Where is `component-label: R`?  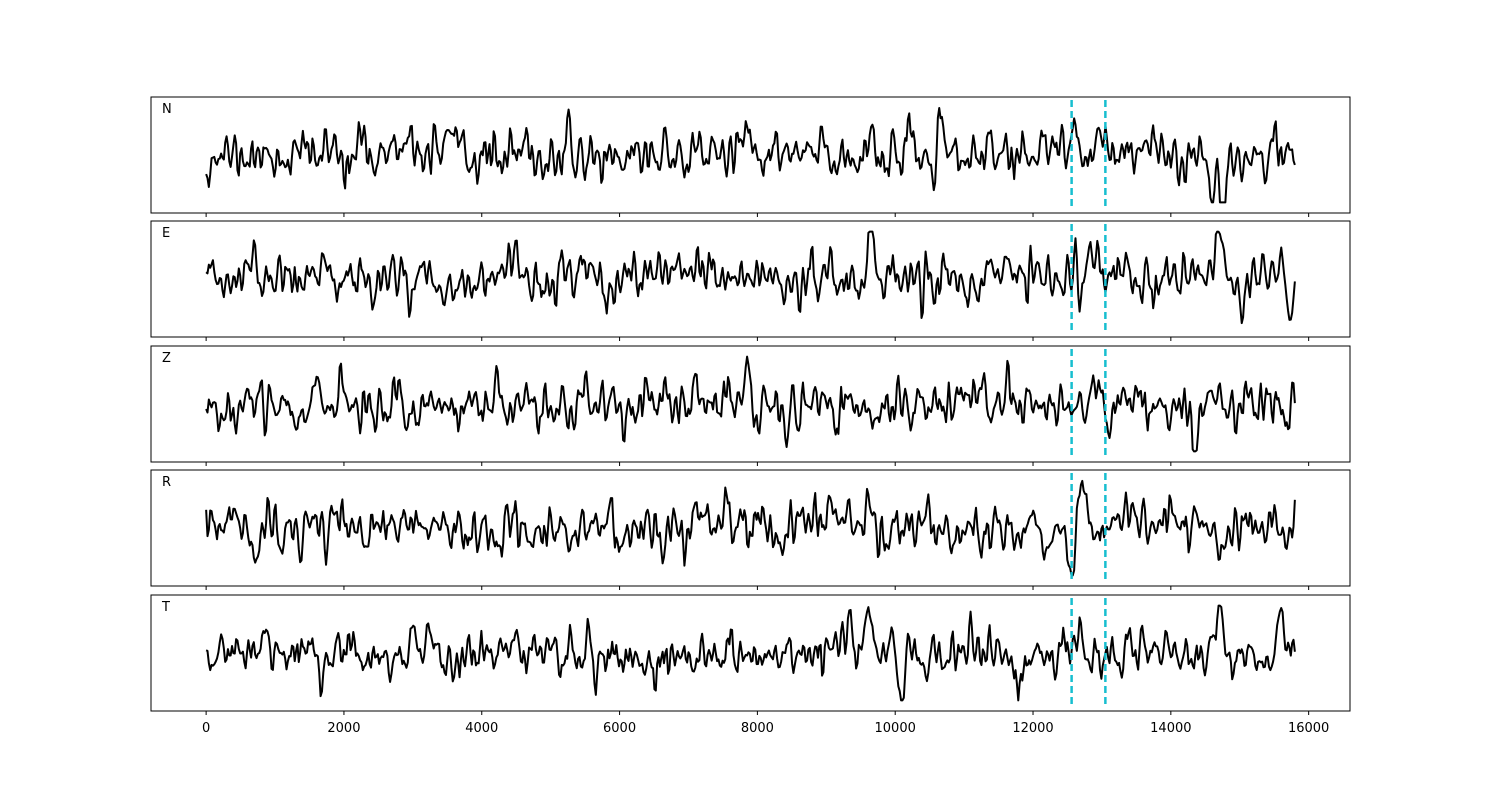
component-label: R is located at coordinates (166, 482).